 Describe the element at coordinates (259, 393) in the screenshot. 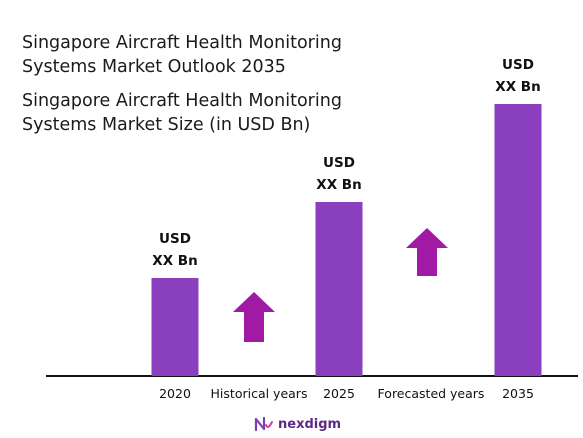

I see `period-label-historical: Historical years` at that location.